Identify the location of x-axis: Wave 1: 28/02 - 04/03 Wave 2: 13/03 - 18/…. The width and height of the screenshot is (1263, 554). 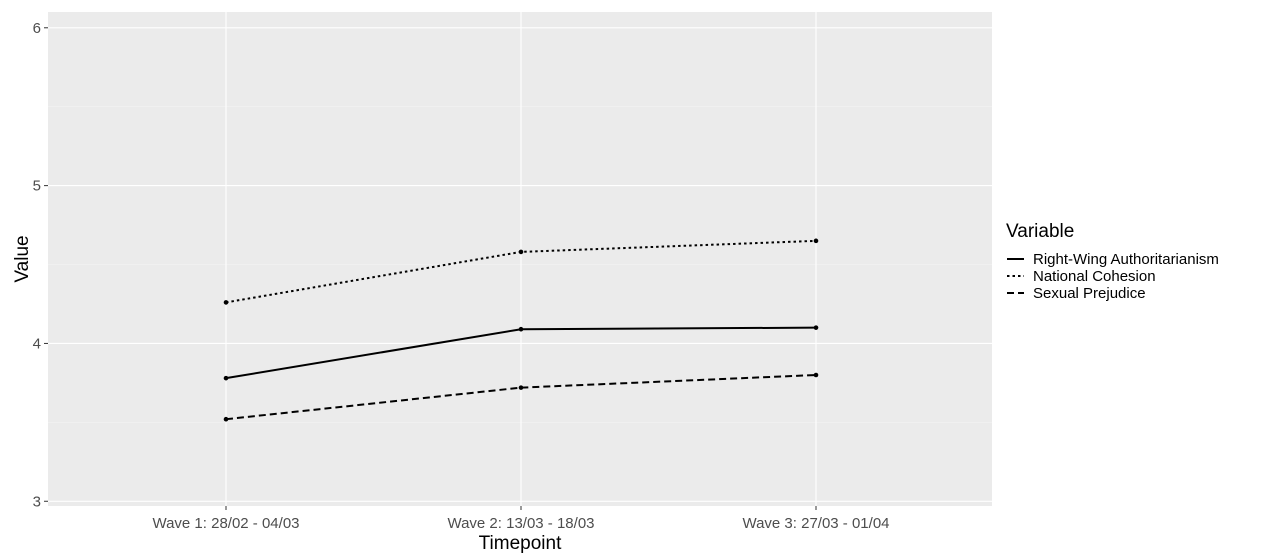
(521, 519).